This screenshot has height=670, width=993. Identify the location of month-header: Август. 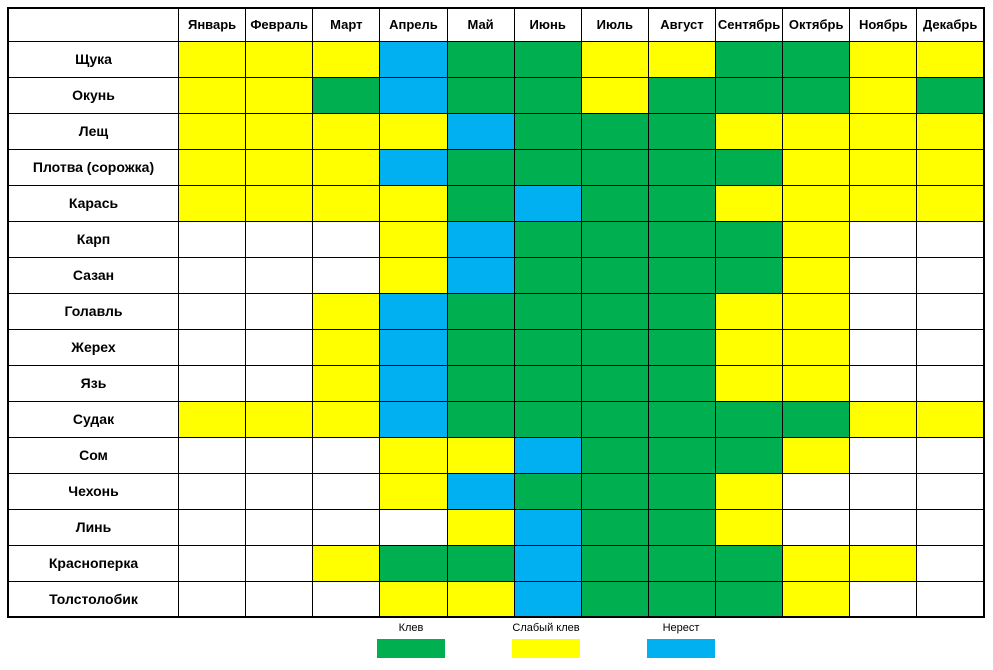
(682, 24).